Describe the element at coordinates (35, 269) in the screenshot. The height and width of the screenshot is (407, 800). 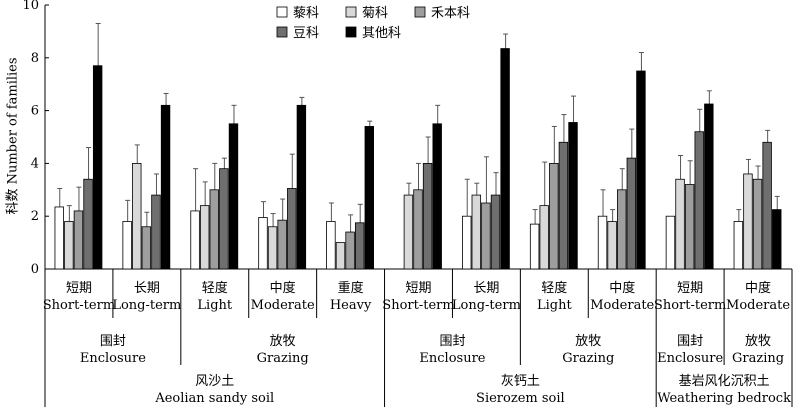
I see `y-tick-label: 0` at that location.